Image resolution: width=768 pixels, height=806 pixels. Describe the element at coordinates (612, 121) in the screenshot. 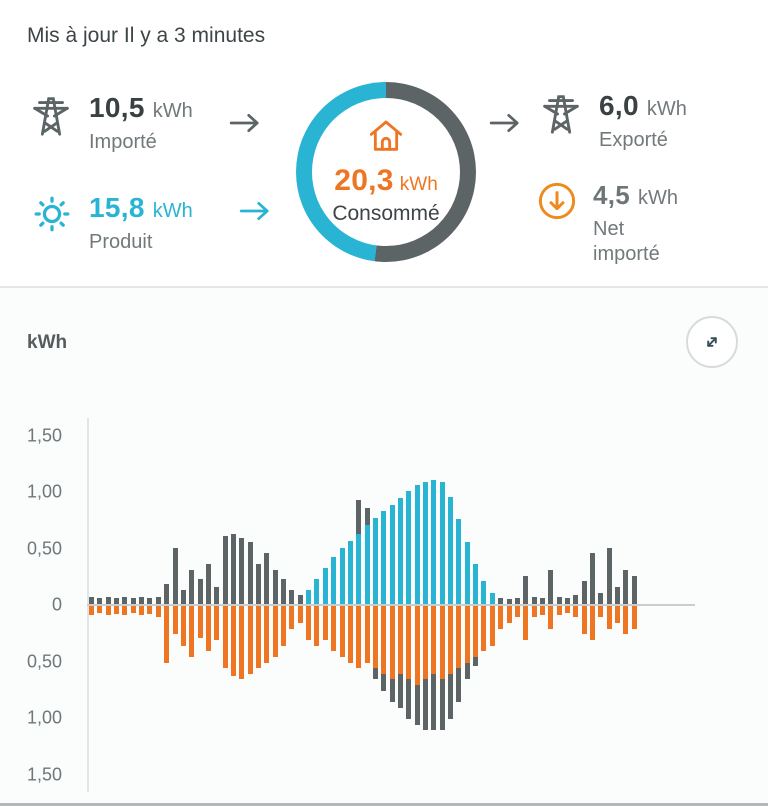

I see `exported-stat: 6,0 kWh Exporté` at that location.